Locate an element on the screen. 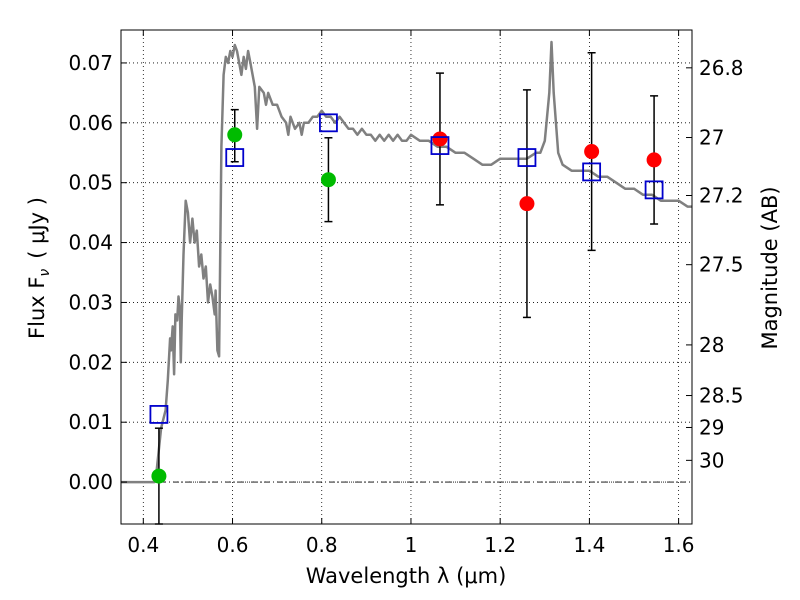 The width and height of the screenshot is (800, 600). y-axis-label: Flux Fν ( μJy ) is located at coordinates (39, 268).